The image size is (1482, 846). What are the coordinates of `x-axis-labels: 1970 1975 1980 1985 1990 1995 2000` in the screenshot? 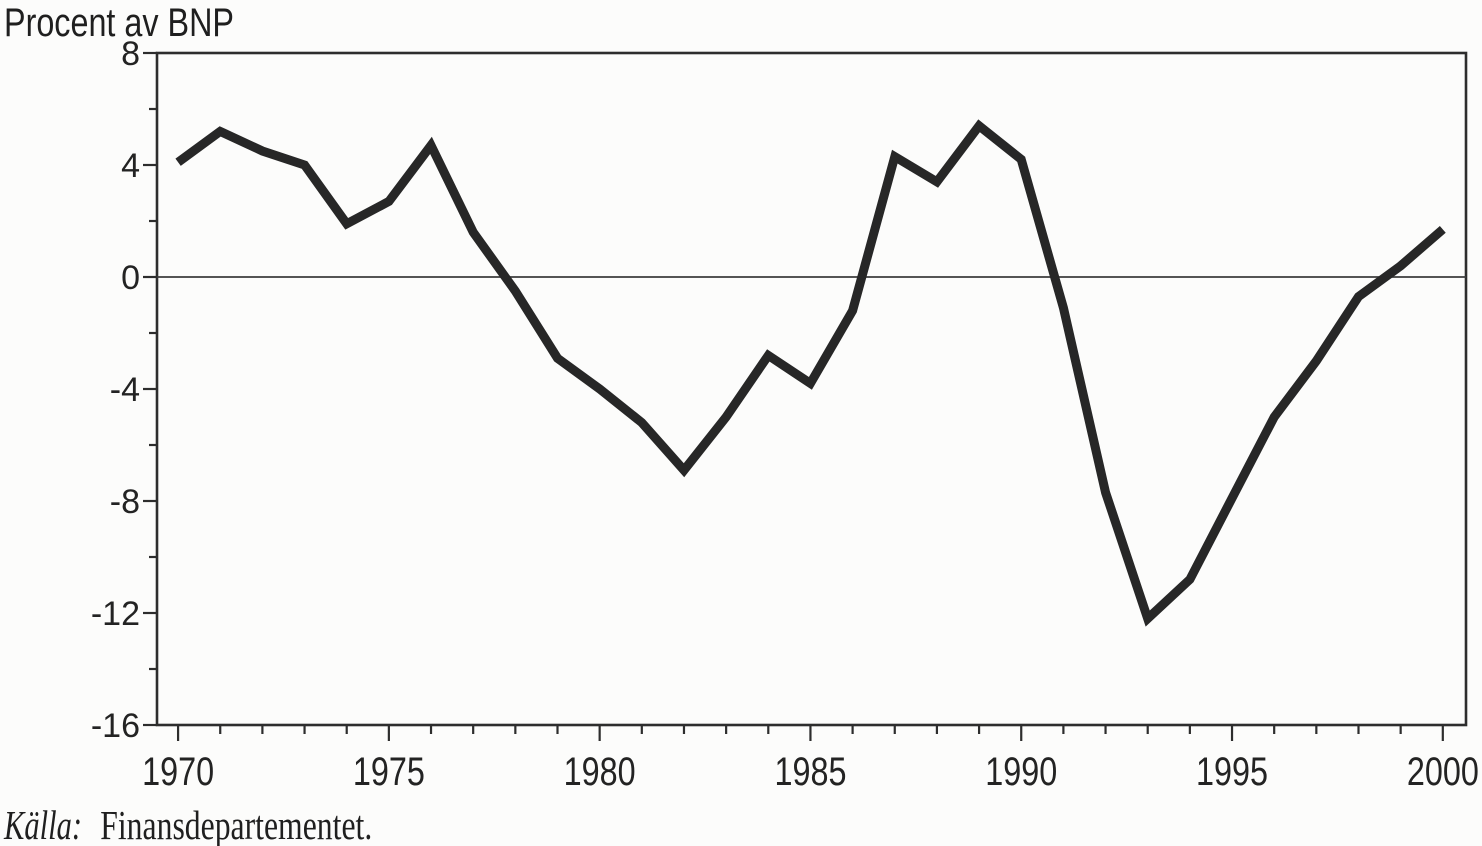 It's located at (810, 772).